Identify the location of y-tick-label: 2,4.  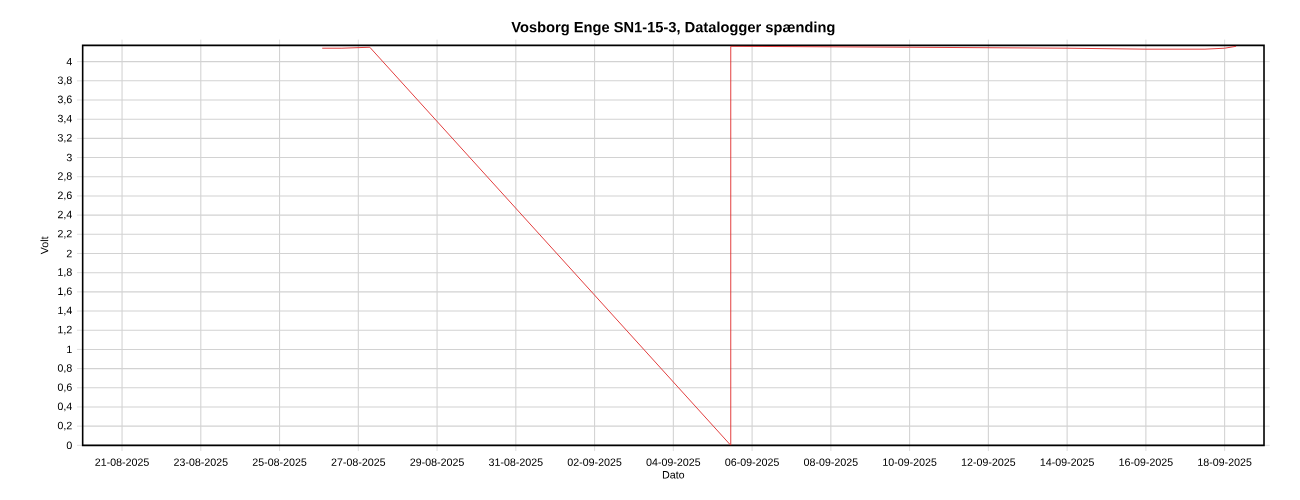
(64, 215).